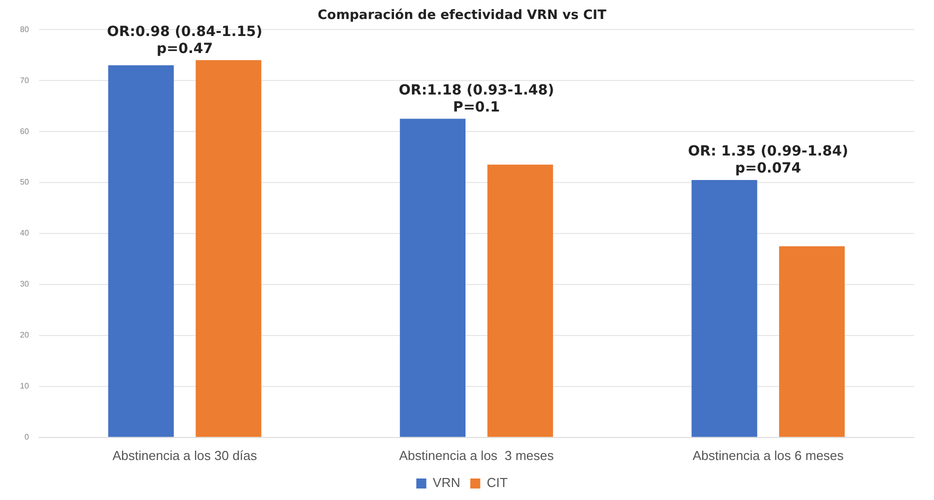 This screenshot has width=934, height=500. Describe the element at coordinates (27, 437) in the screenshot. I see `y-tick-label: 0` at that location.